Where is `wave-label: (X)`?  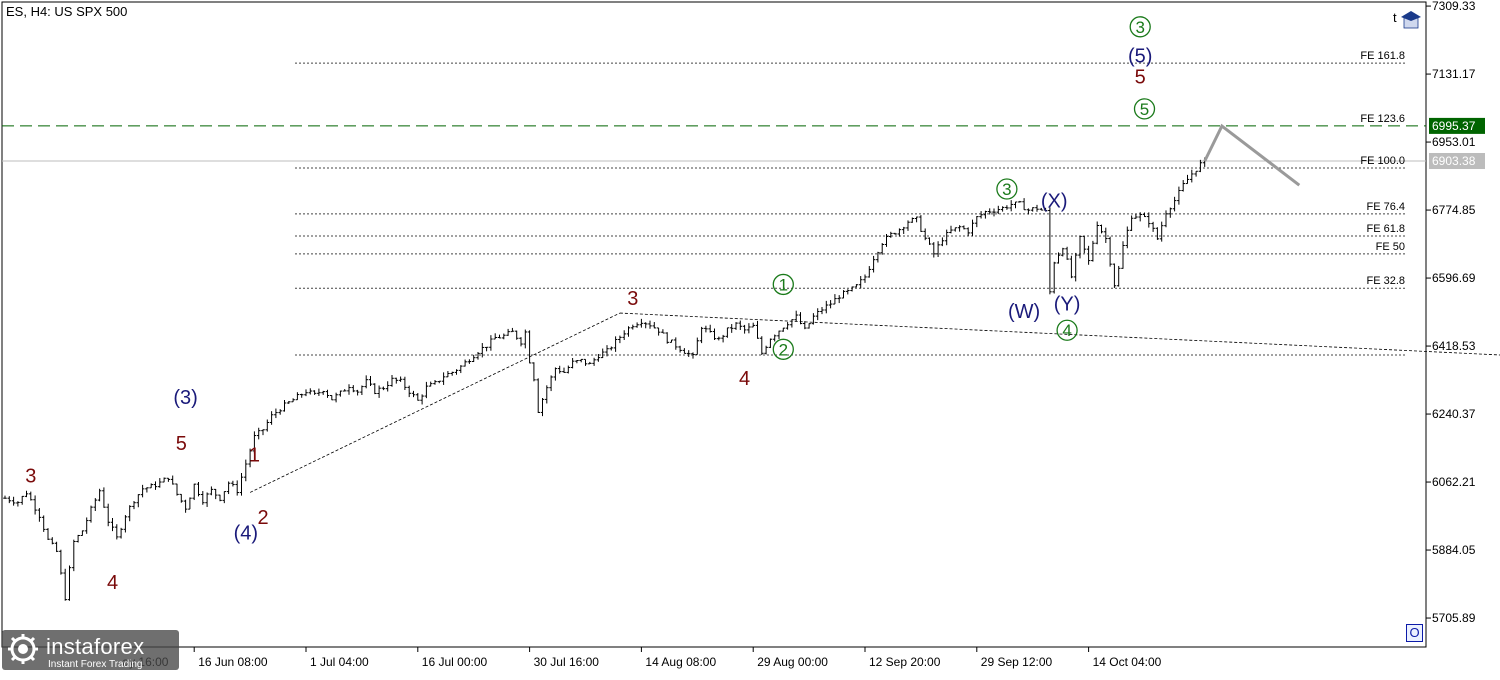
wave-label: (X) is located at coordinates (1054, 201).